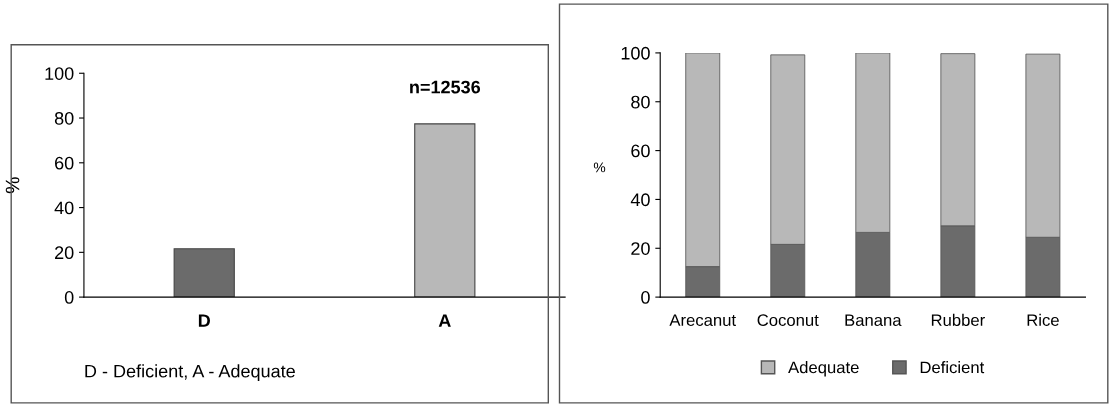  I want to click on legend-label: Deficient, so click(952, 367).